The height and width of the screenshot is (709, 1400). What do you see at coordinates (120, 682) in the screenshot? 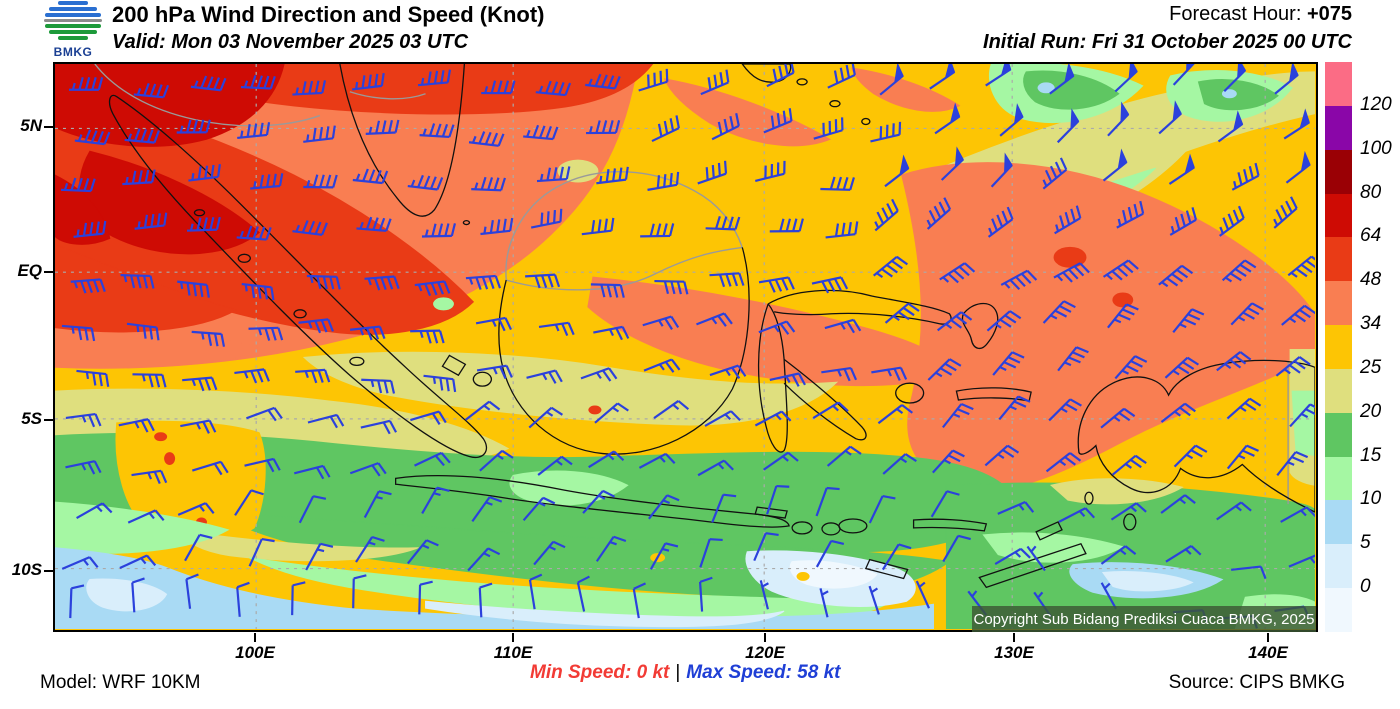
I see `model-label: Model: WRF 10KM` at bounding box center [120, 682].